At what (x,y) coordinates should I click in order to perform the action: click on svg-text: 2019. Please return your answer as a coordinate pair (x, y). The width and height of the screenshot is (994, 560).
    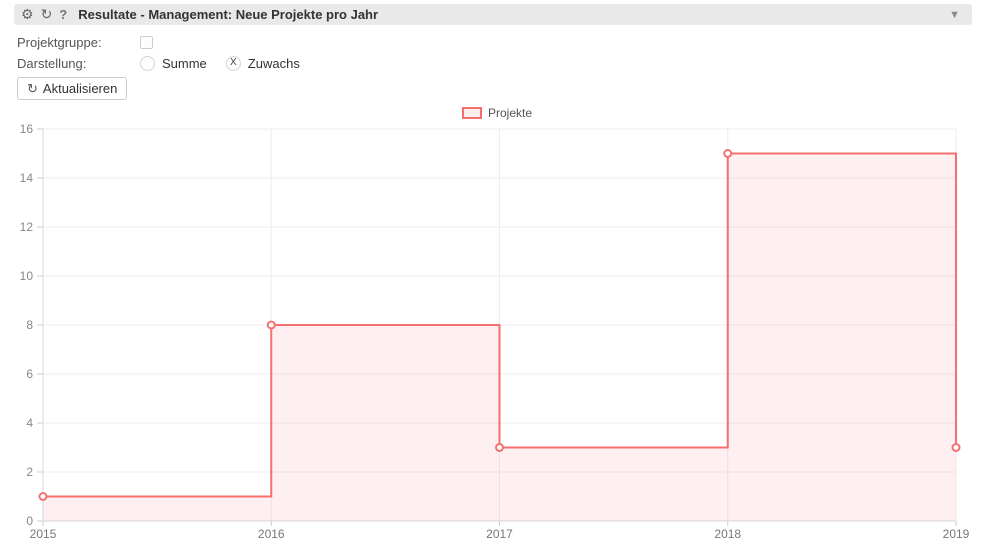
    Looking at the image, I should click on (956, 534).